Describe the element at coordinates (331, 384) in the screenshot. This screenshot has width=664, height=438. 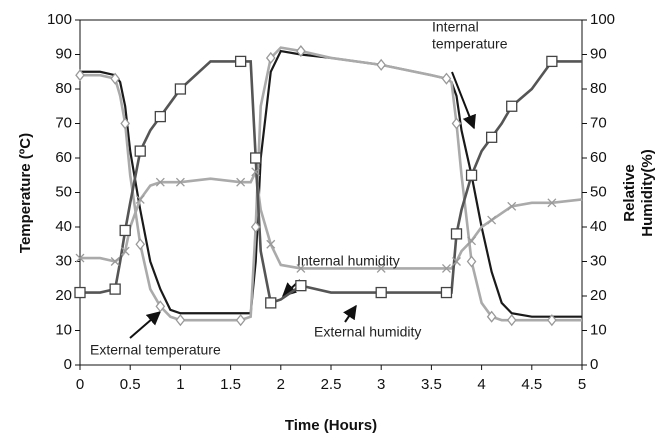
I see `x-tick-label: 2.5` at that location.